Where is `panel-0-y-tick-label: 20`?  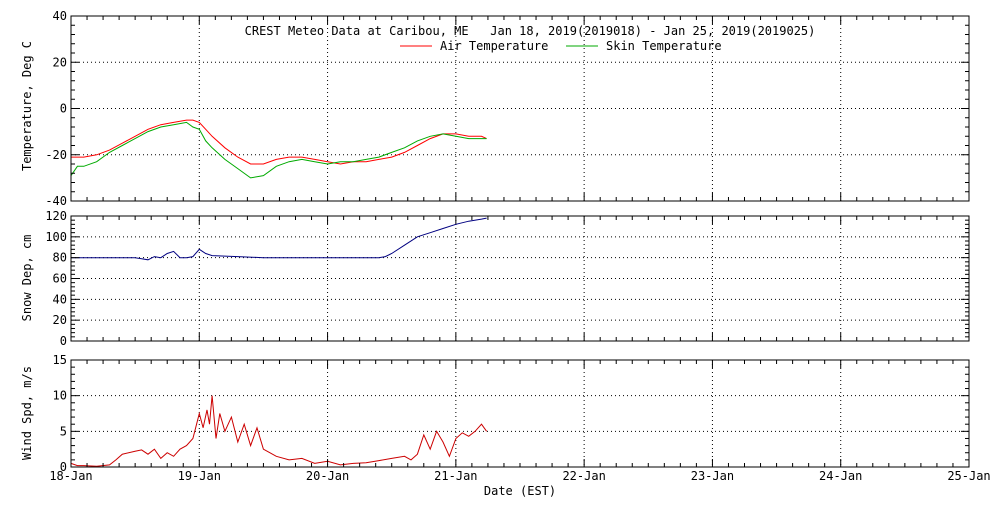
panel-0-y-tick-label: 20 is located at coordinates (60, 62).